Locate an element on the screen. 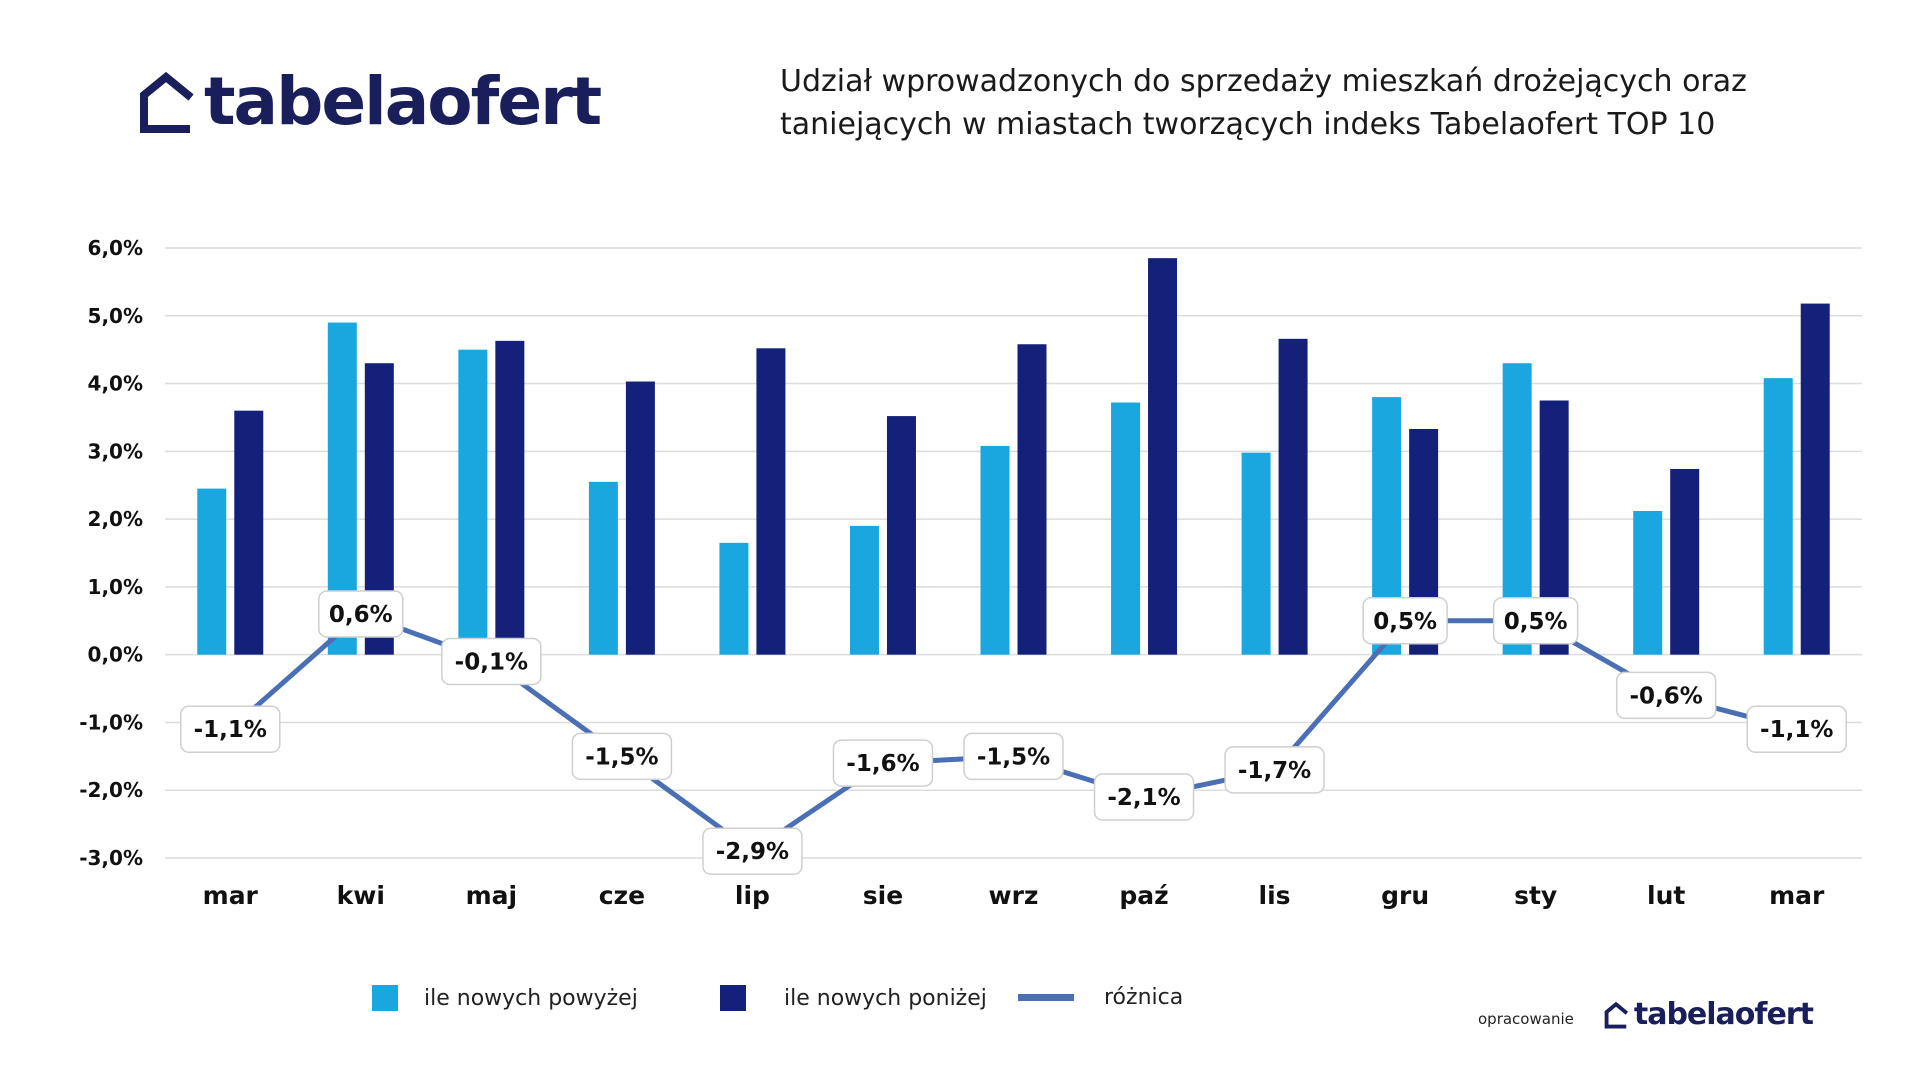 This screenshot has height=1080, width=1920. y-tick-label: -3,0% is located at coordinates (111, 858).